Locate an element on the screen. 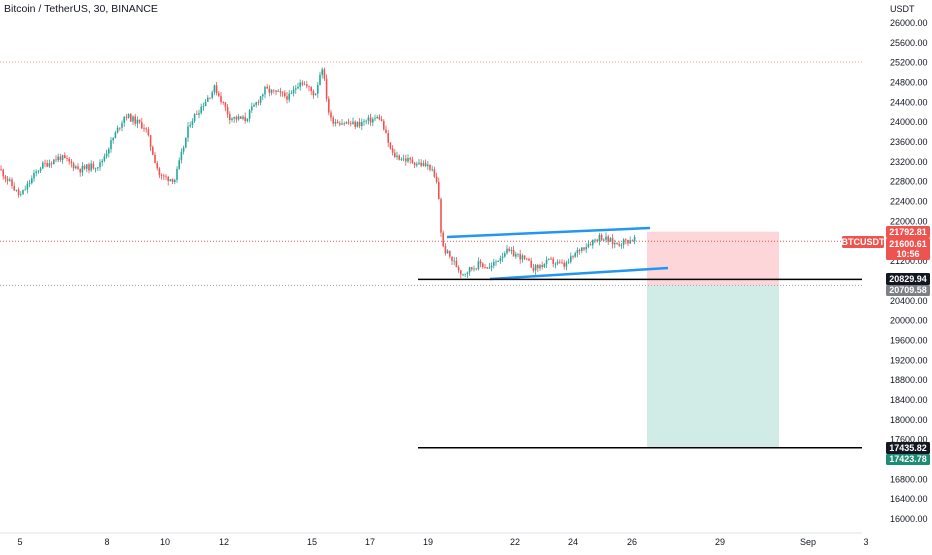 The image size is (932, 555). price-axis-tick: 24400.00 is located at coordinates (909, 102).